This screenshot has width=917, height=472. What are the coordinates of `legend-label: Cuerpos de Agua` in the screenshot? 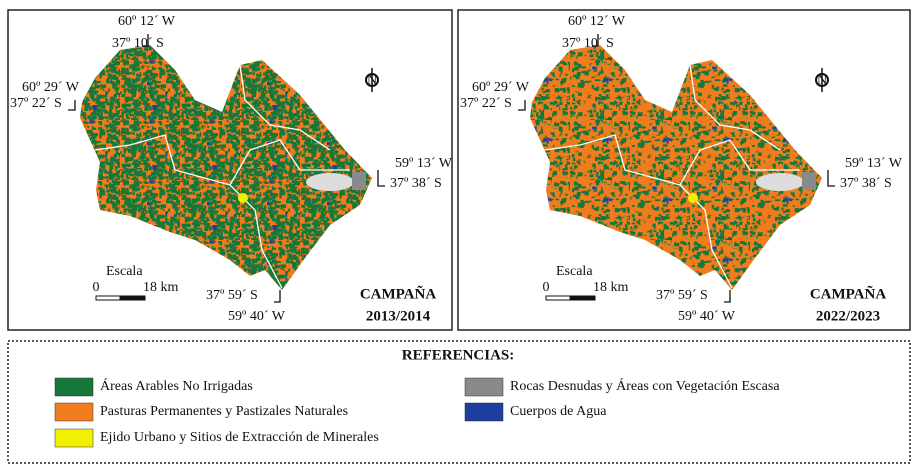 It's located at (558, 411).